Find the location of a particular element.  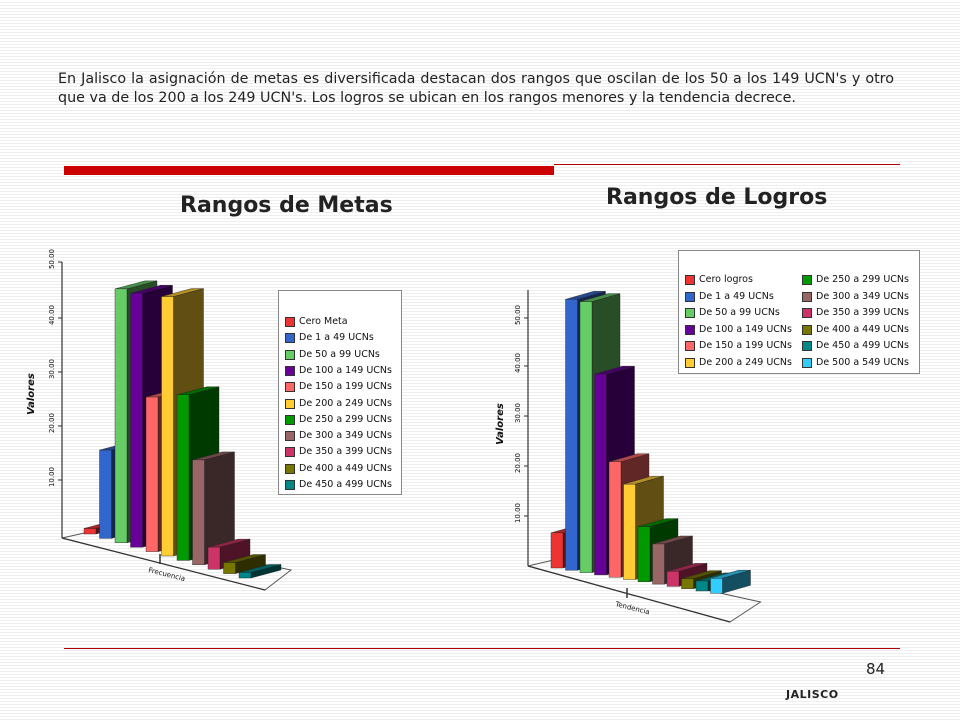

legend-label: De 50 a 99 UCNs is located at coordinates (739, 312).